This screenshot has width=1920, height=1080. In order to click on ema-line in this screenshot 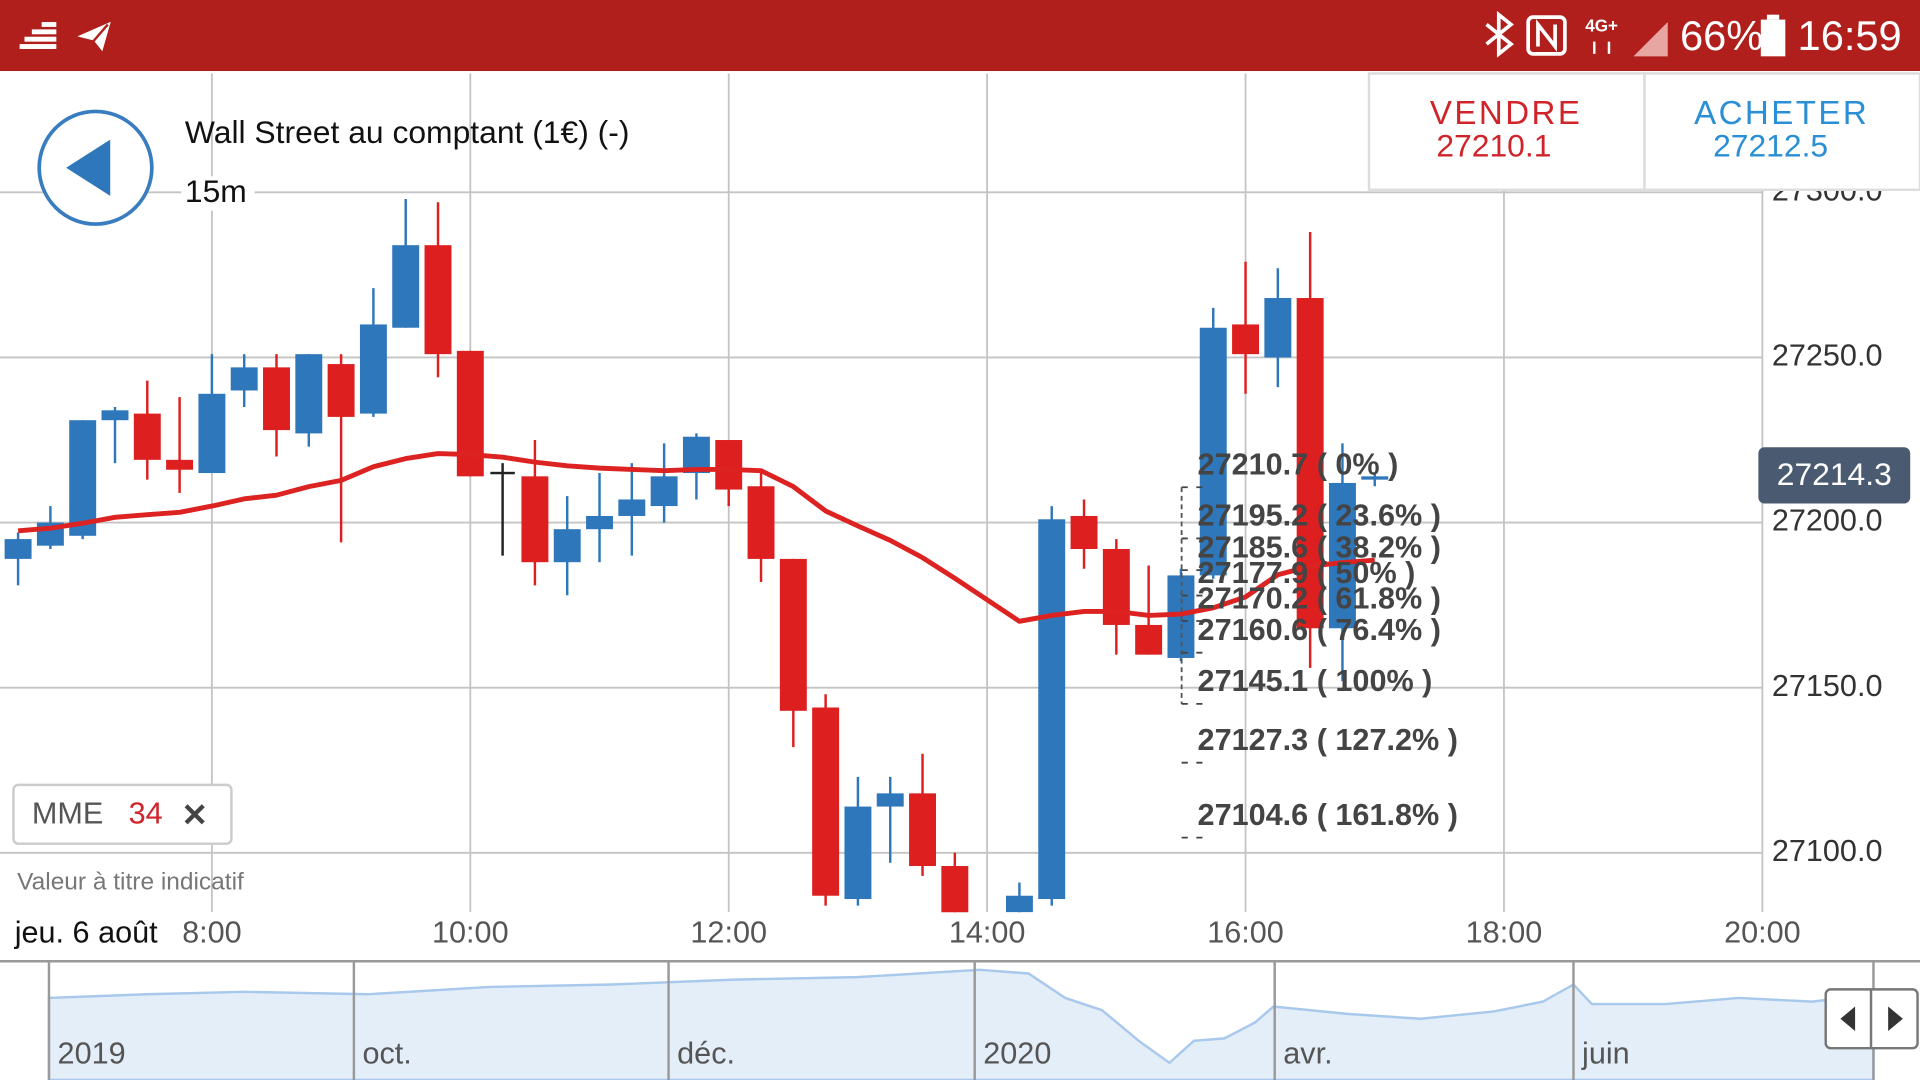, I will do `click(696, 537)`.